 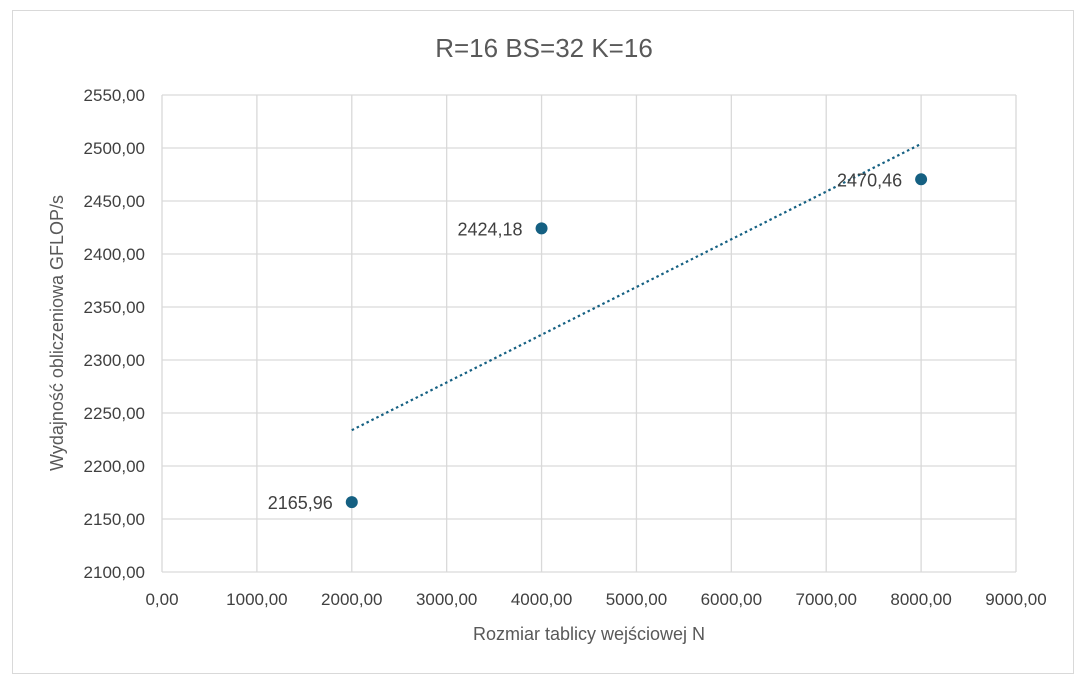 What do you see at coordinates (57, 333) in the screenshot?
I see `y-axis-title: Wydajność obliczeniowa GFLOP/s` at bounding box center [57, 333].